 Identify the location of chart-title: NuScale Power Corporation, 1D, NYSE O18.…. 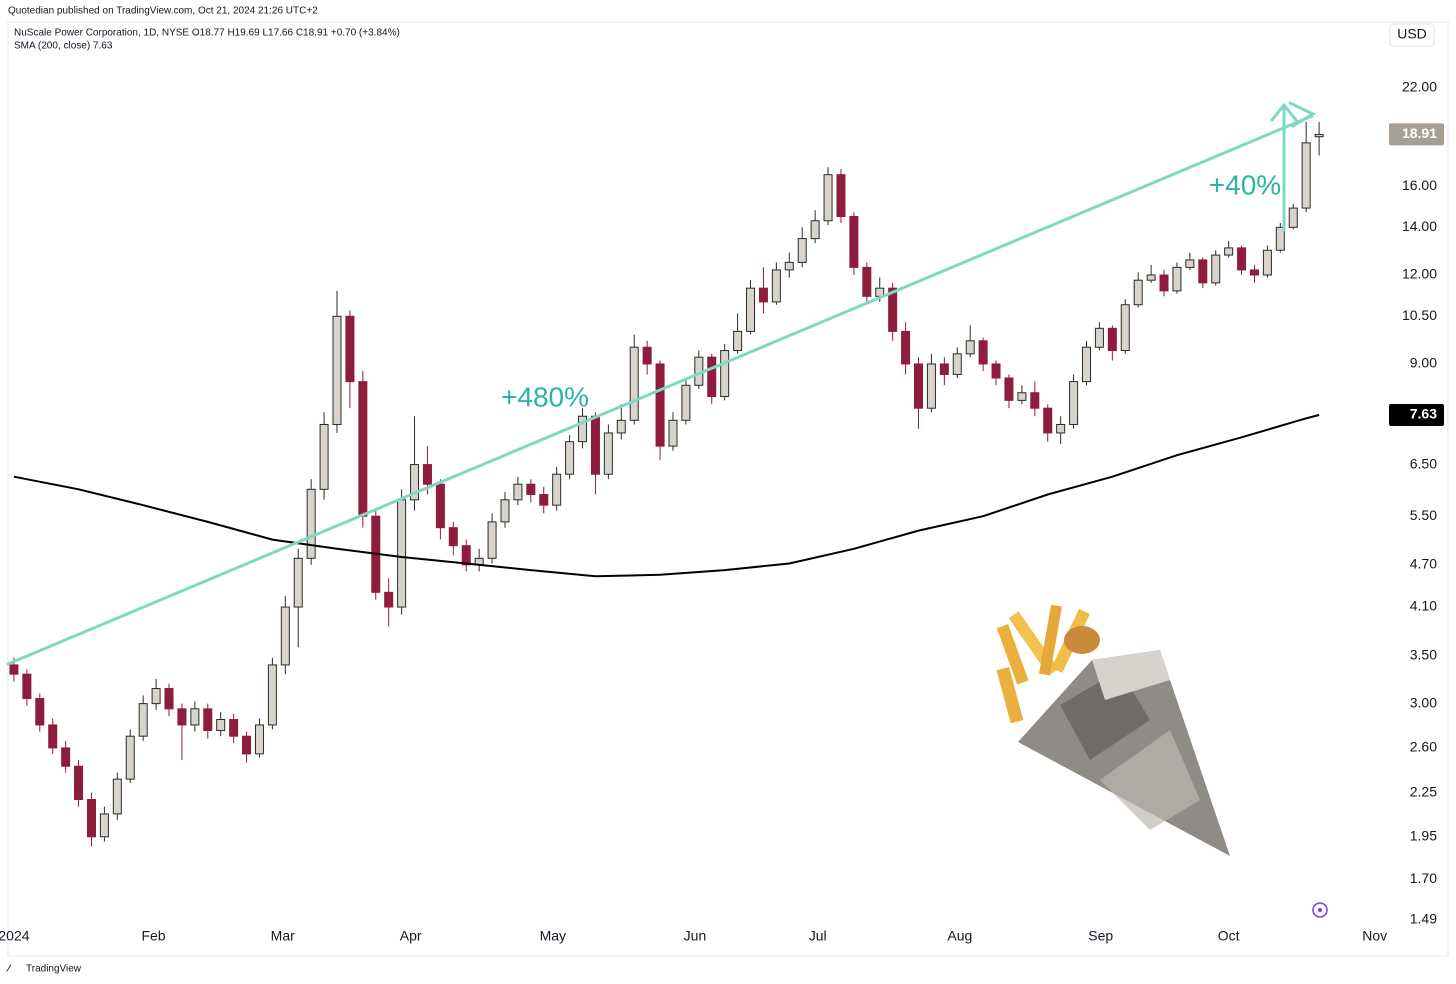
(207, 33).